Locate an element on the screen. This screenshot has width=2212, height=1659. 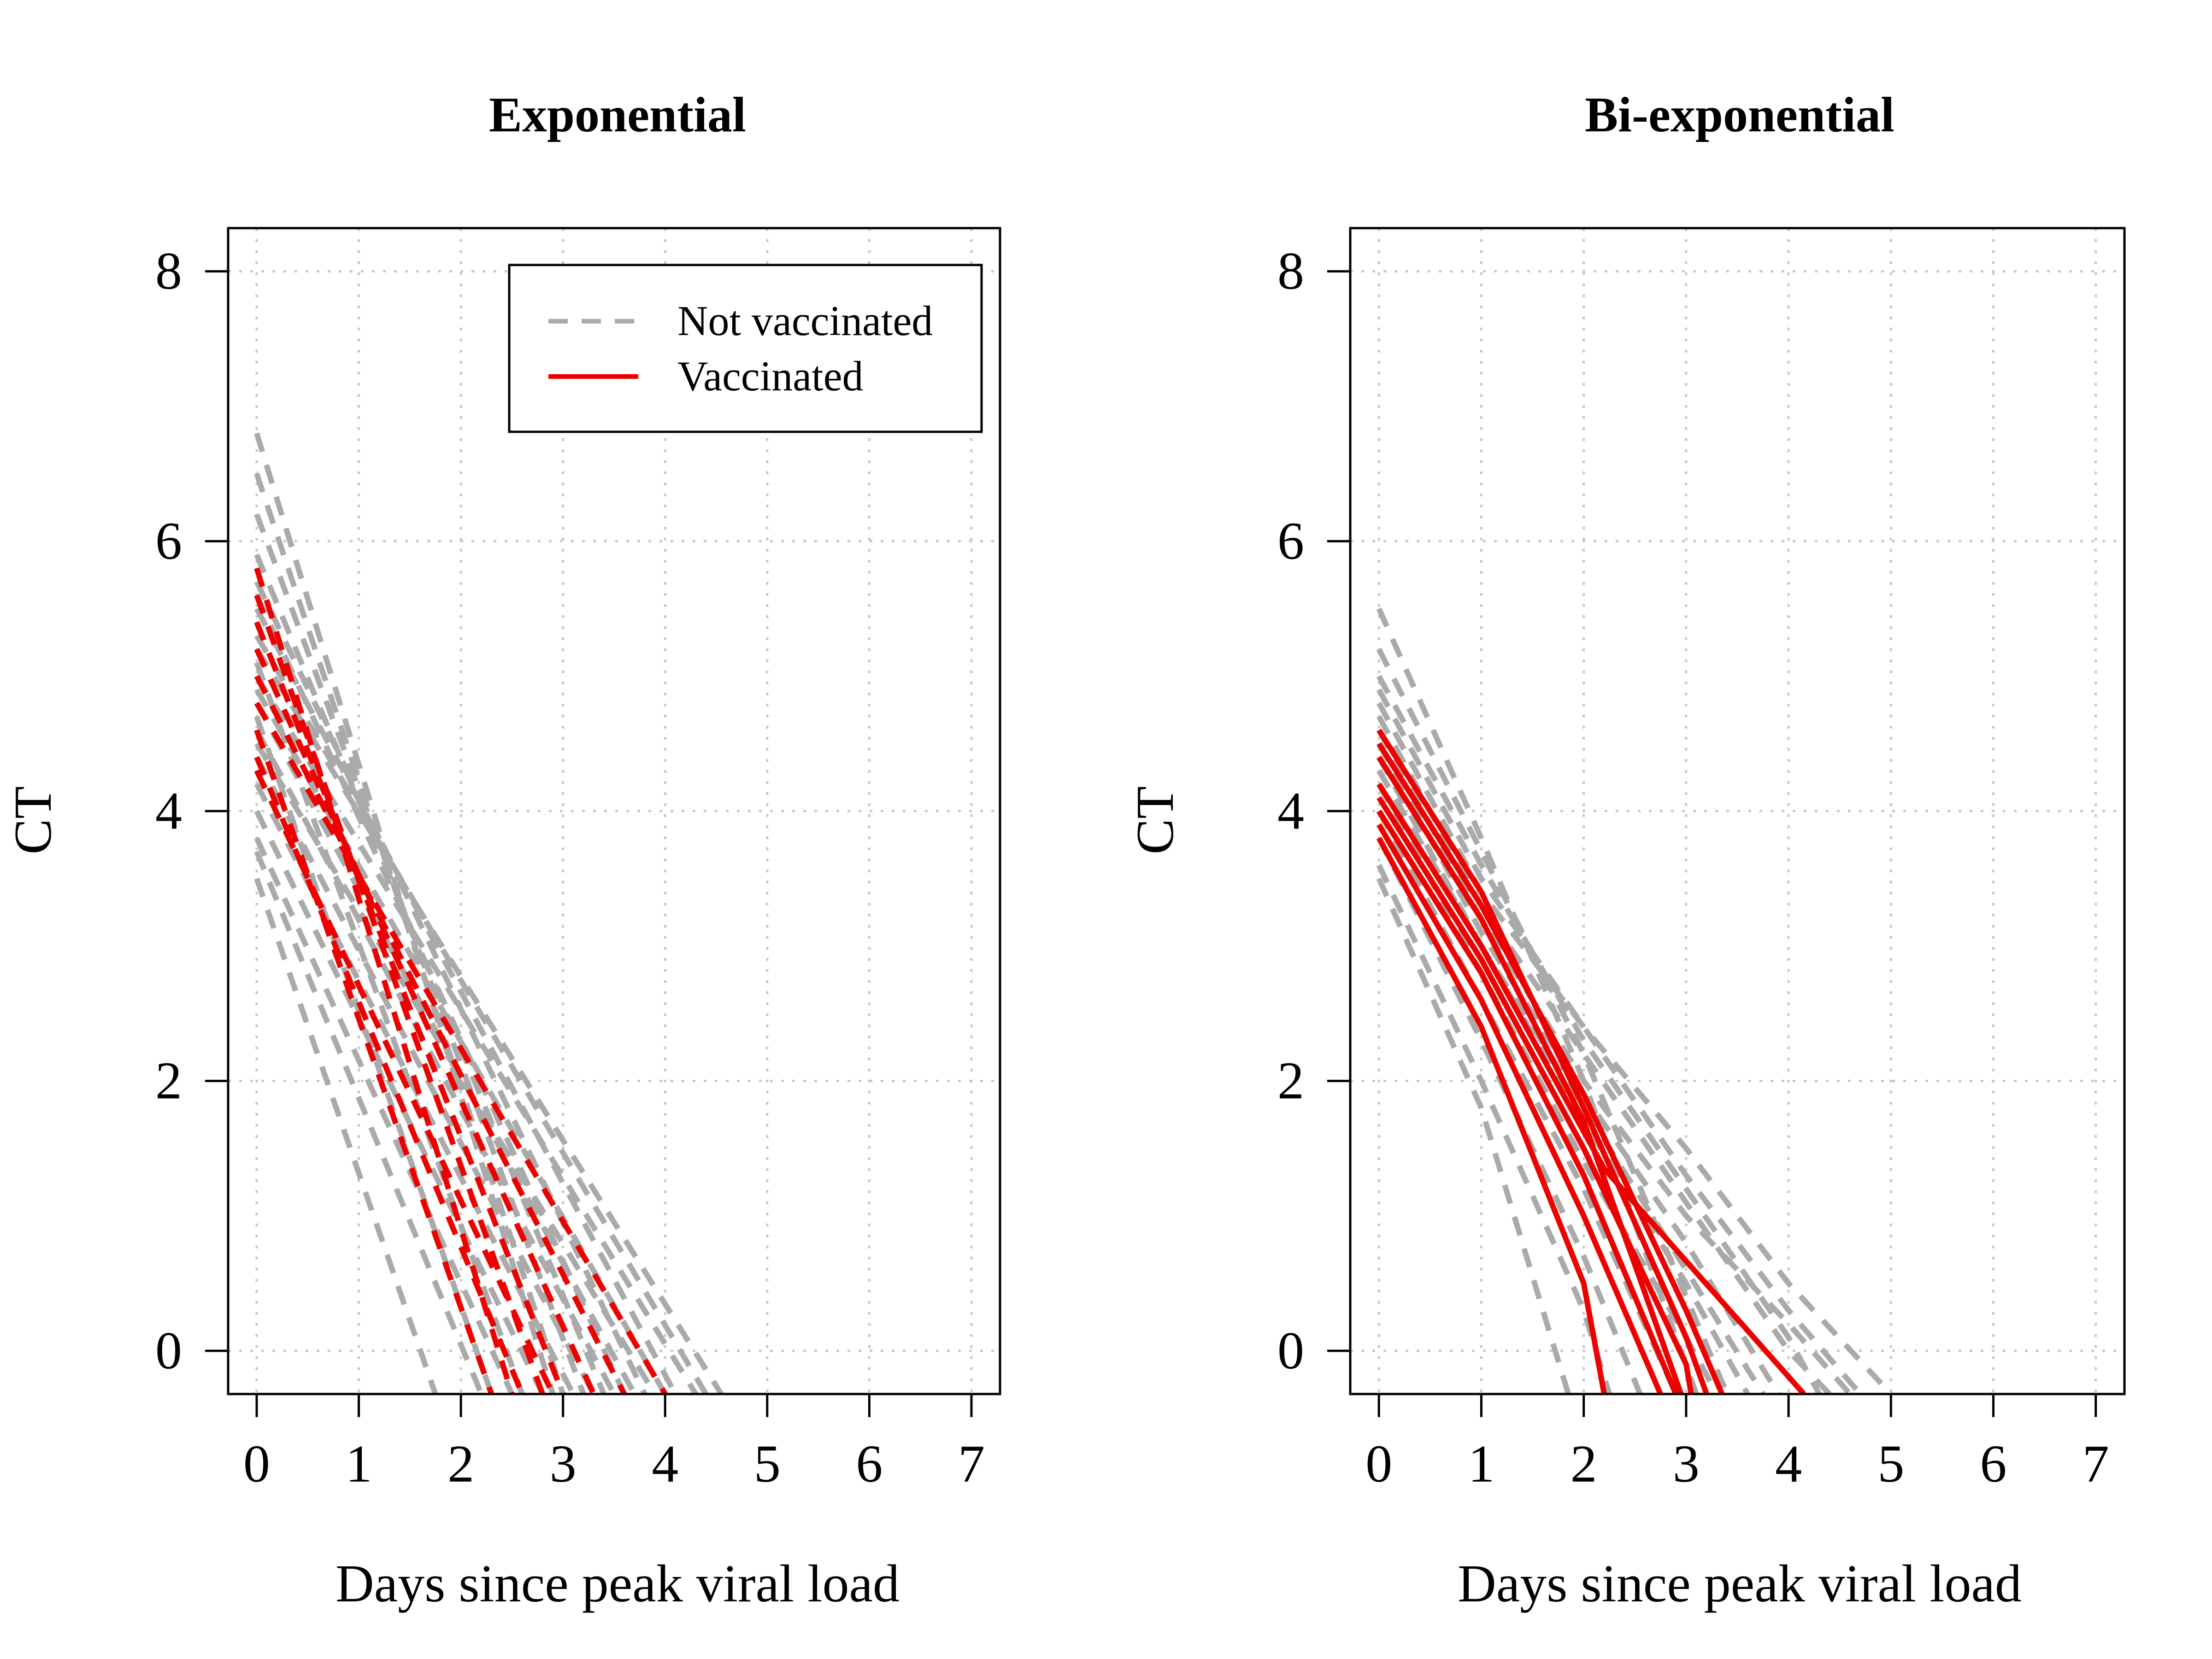
panel-title: Bi-exponential is located at coordinates (1739, 115).